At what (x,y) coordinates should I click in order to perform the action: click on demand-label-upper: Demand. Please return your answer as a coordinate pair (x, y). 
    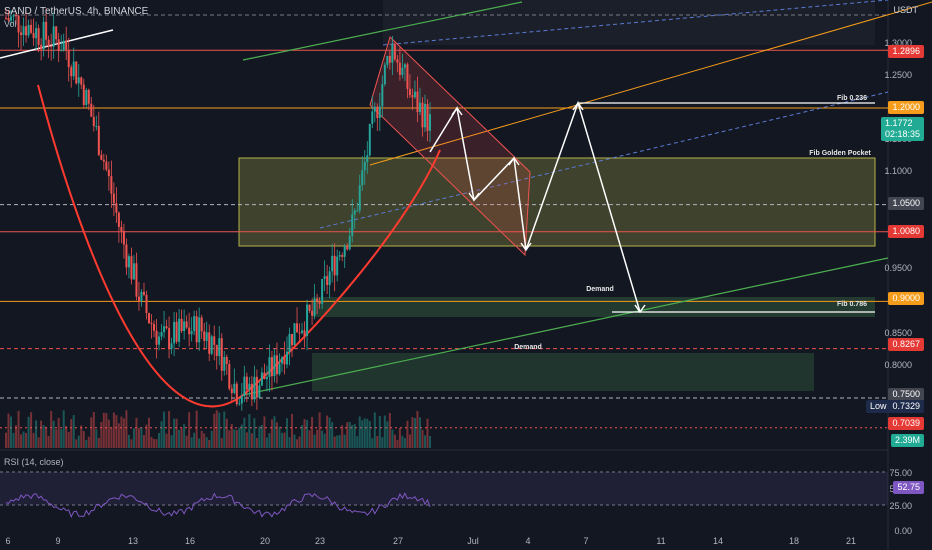
    Looking at the image, I should click on (600, 289).